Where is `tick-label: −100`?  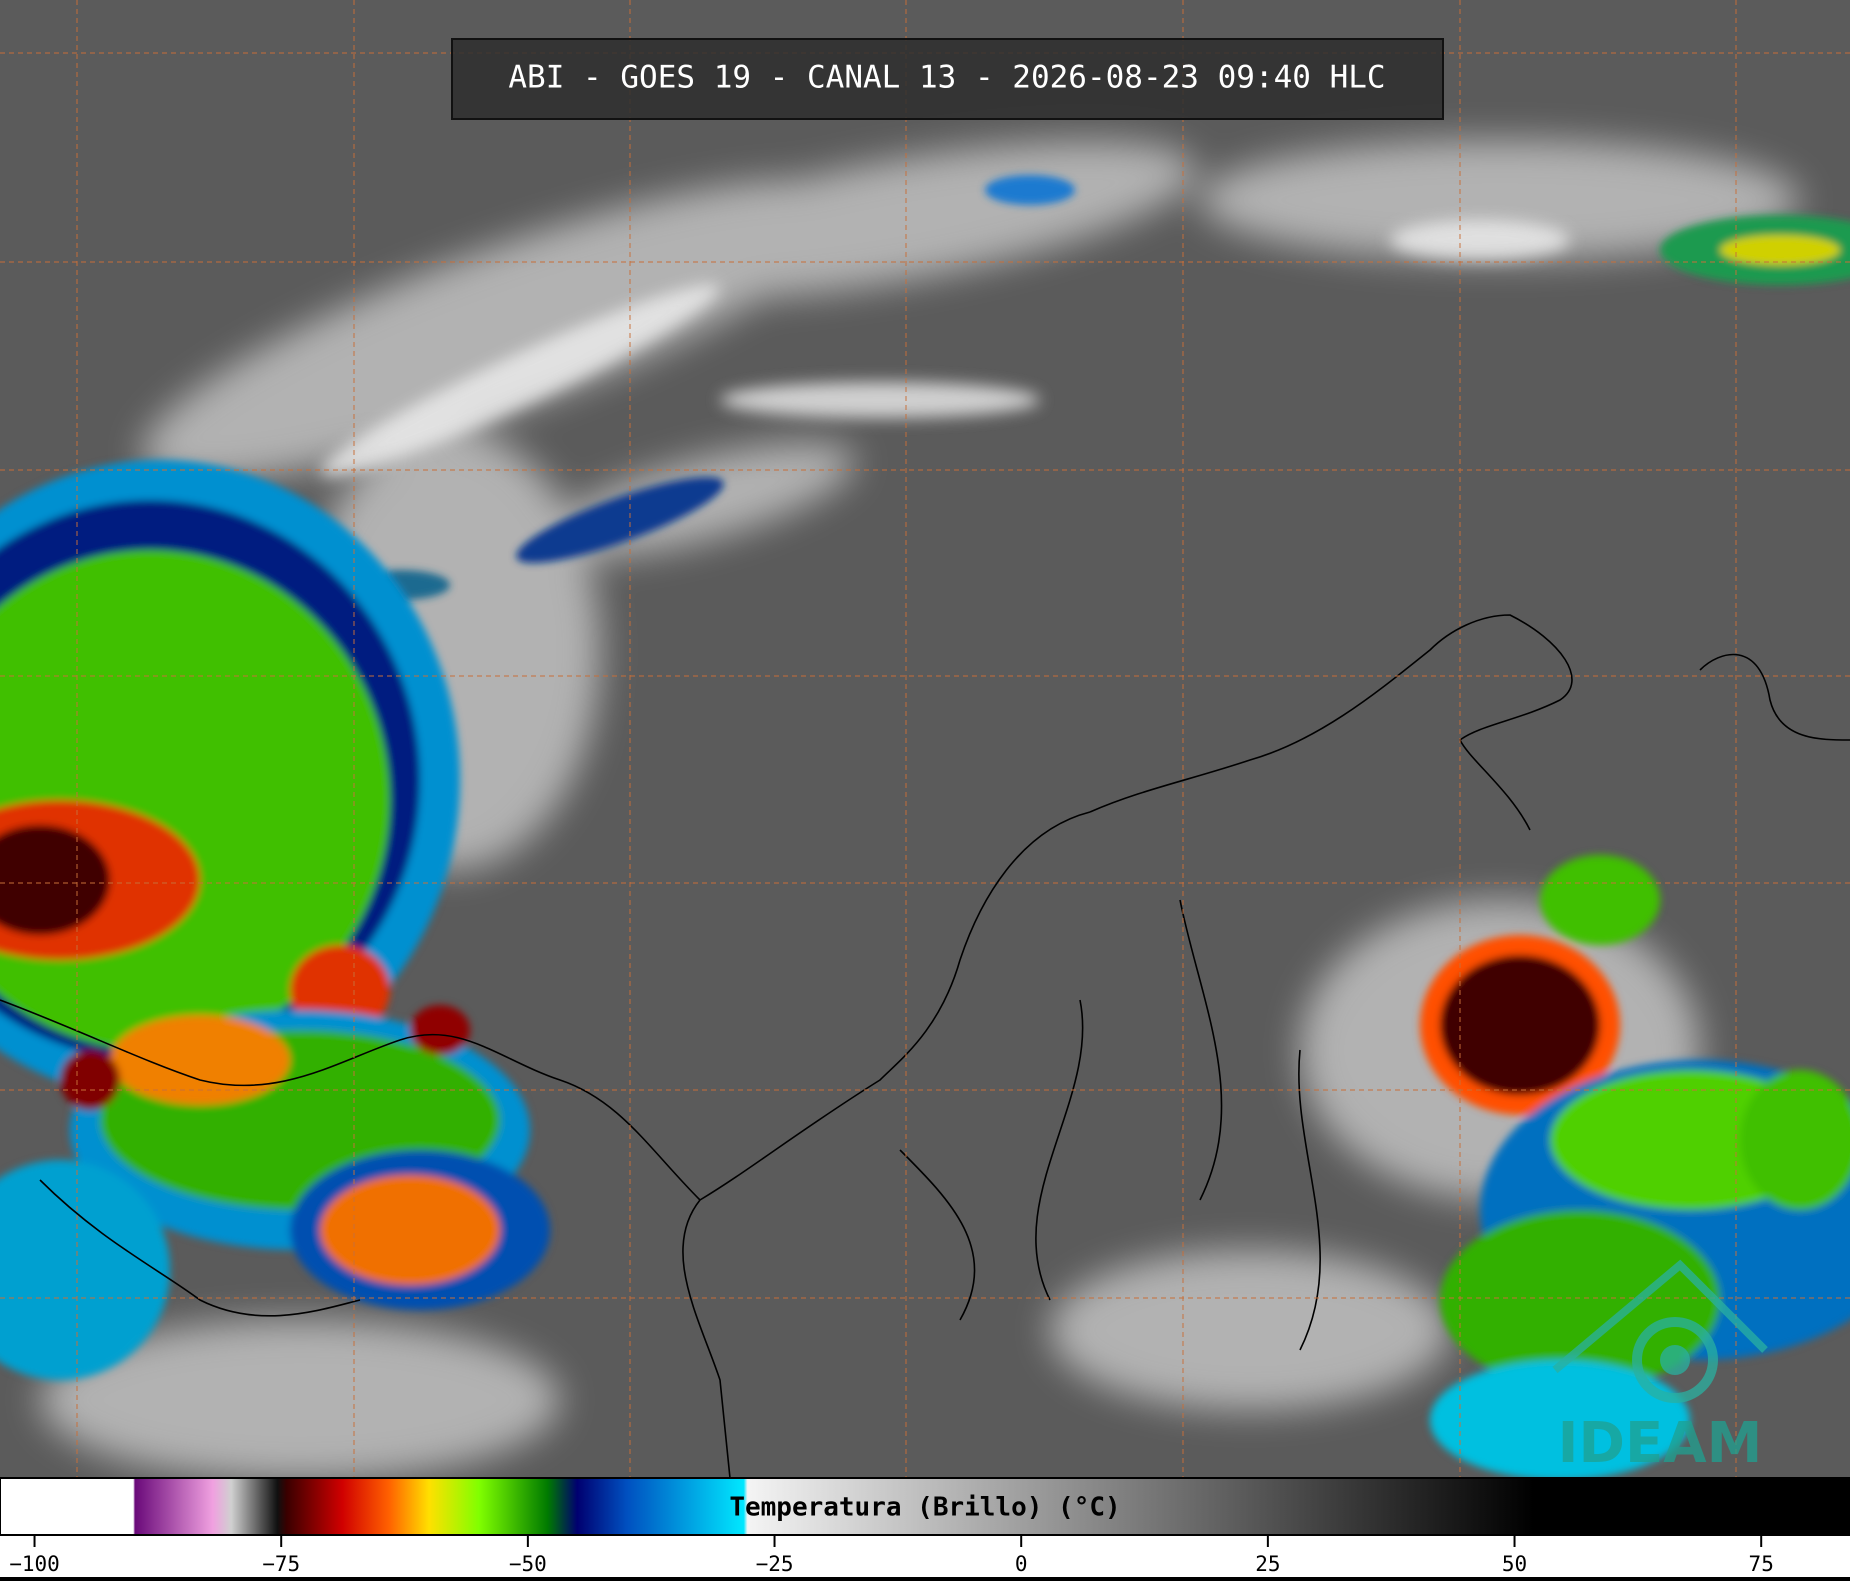
tick-label: −100 is located at coordinates (34, 1564).